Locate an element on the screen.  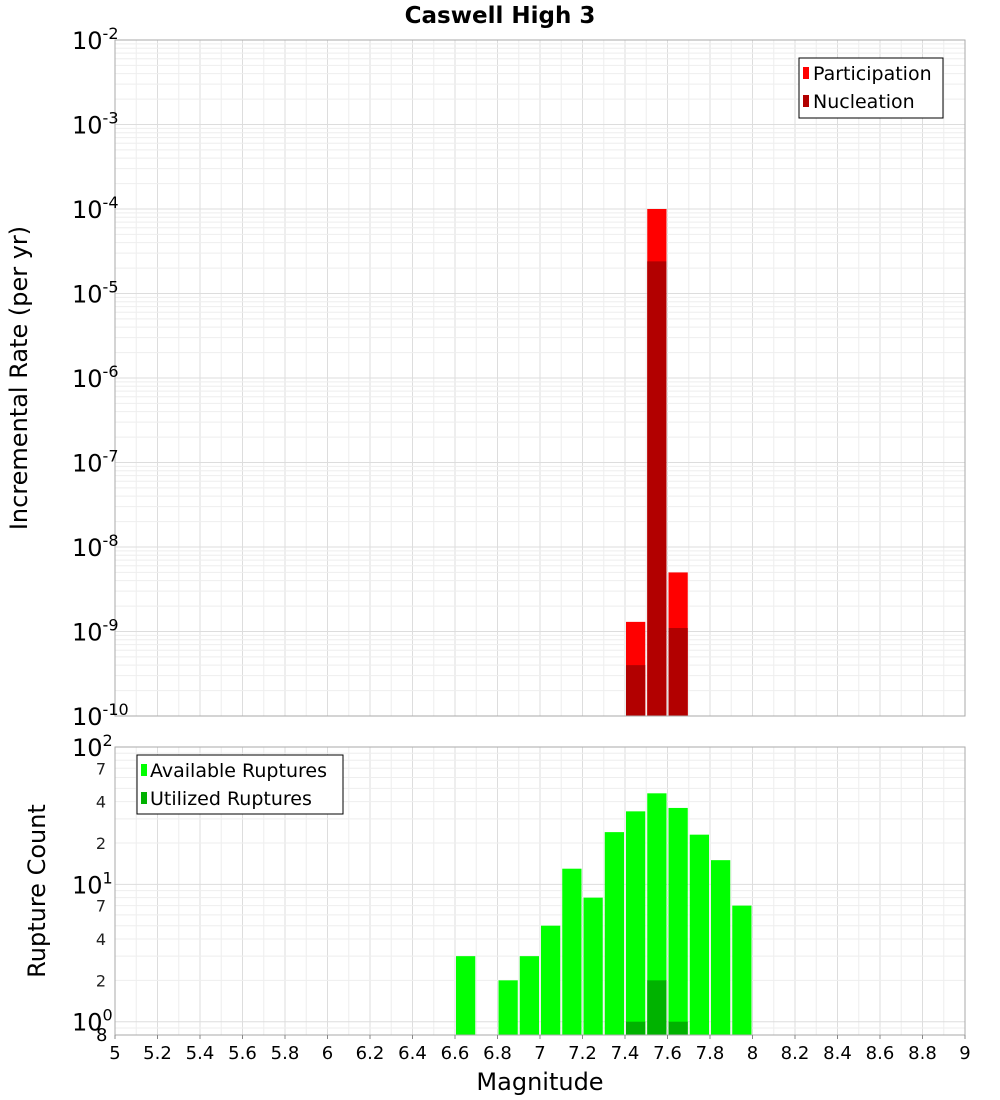
legend-swatch-available is located at coordinates (144, 770).